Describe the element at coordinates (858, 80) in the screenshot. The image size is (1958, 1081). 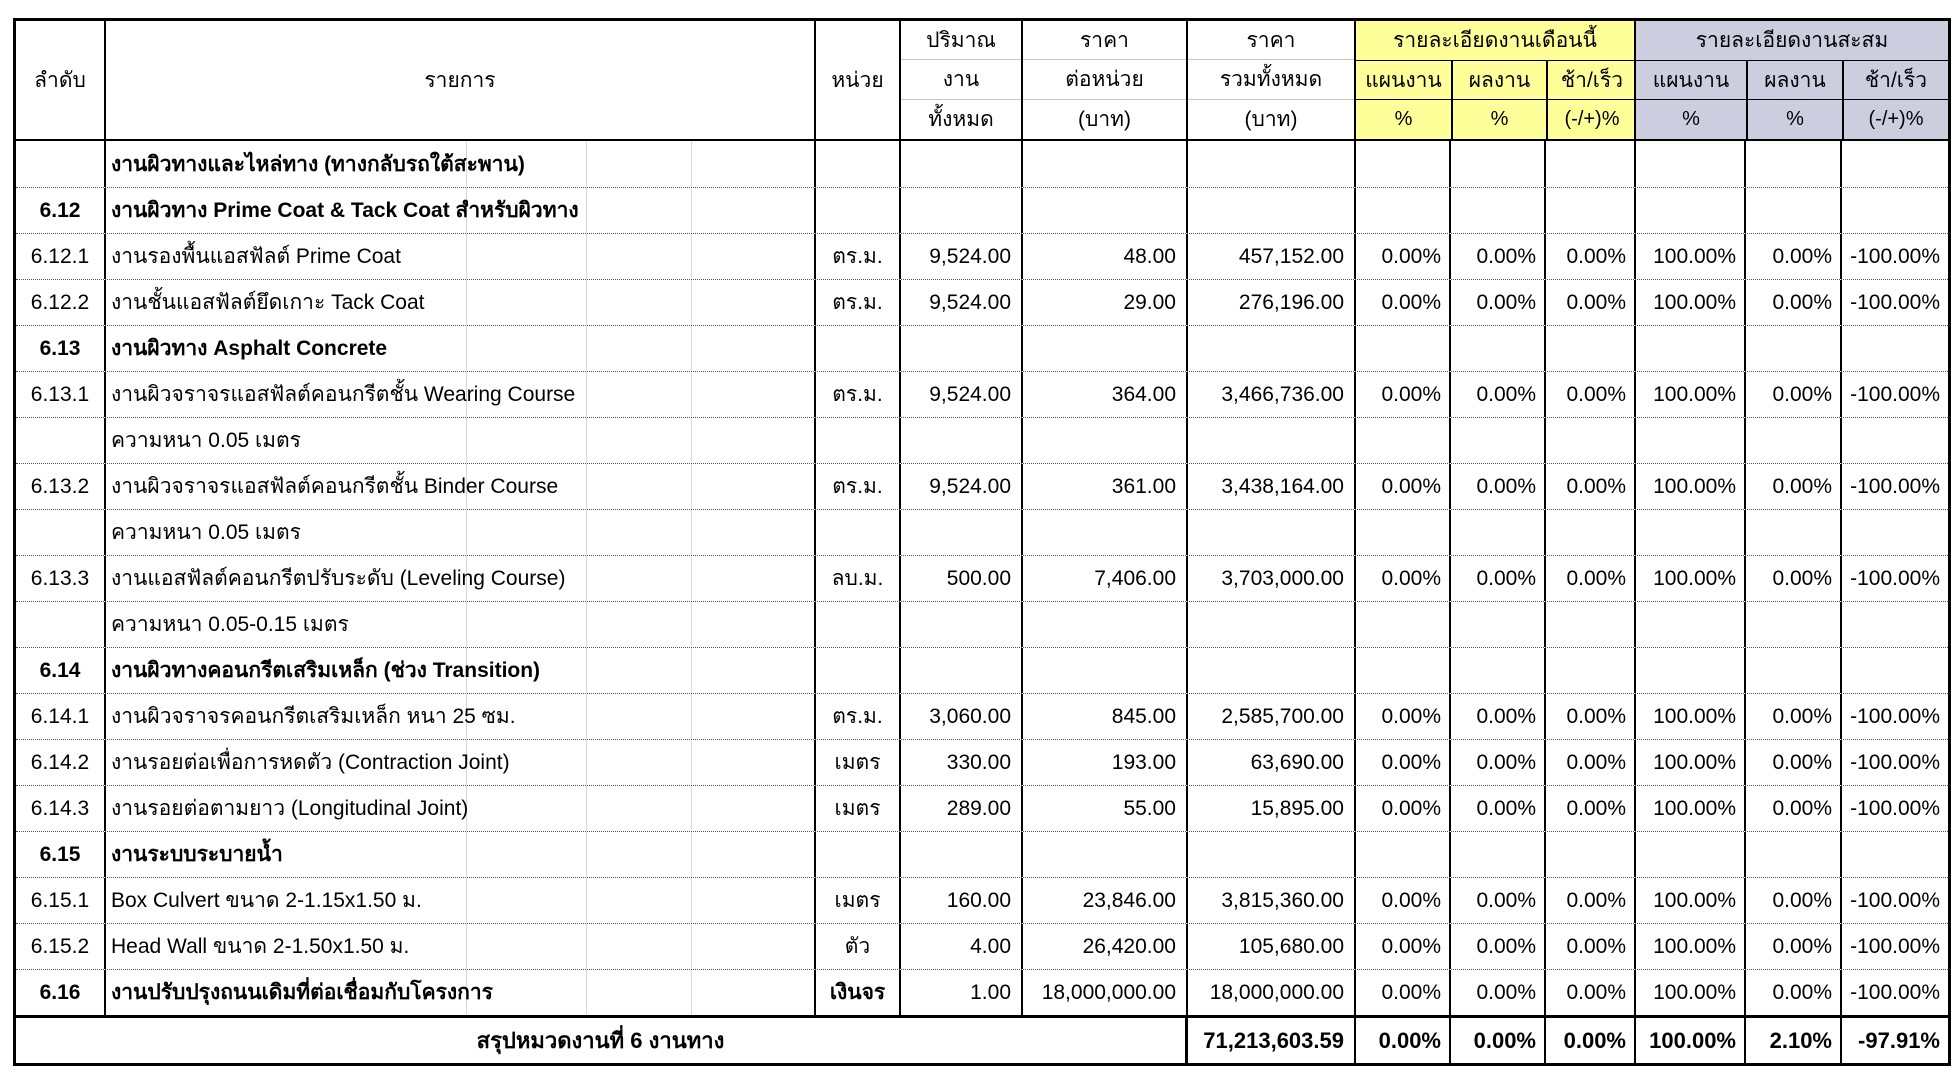
I see `header-unit: หน่วย` at that location.